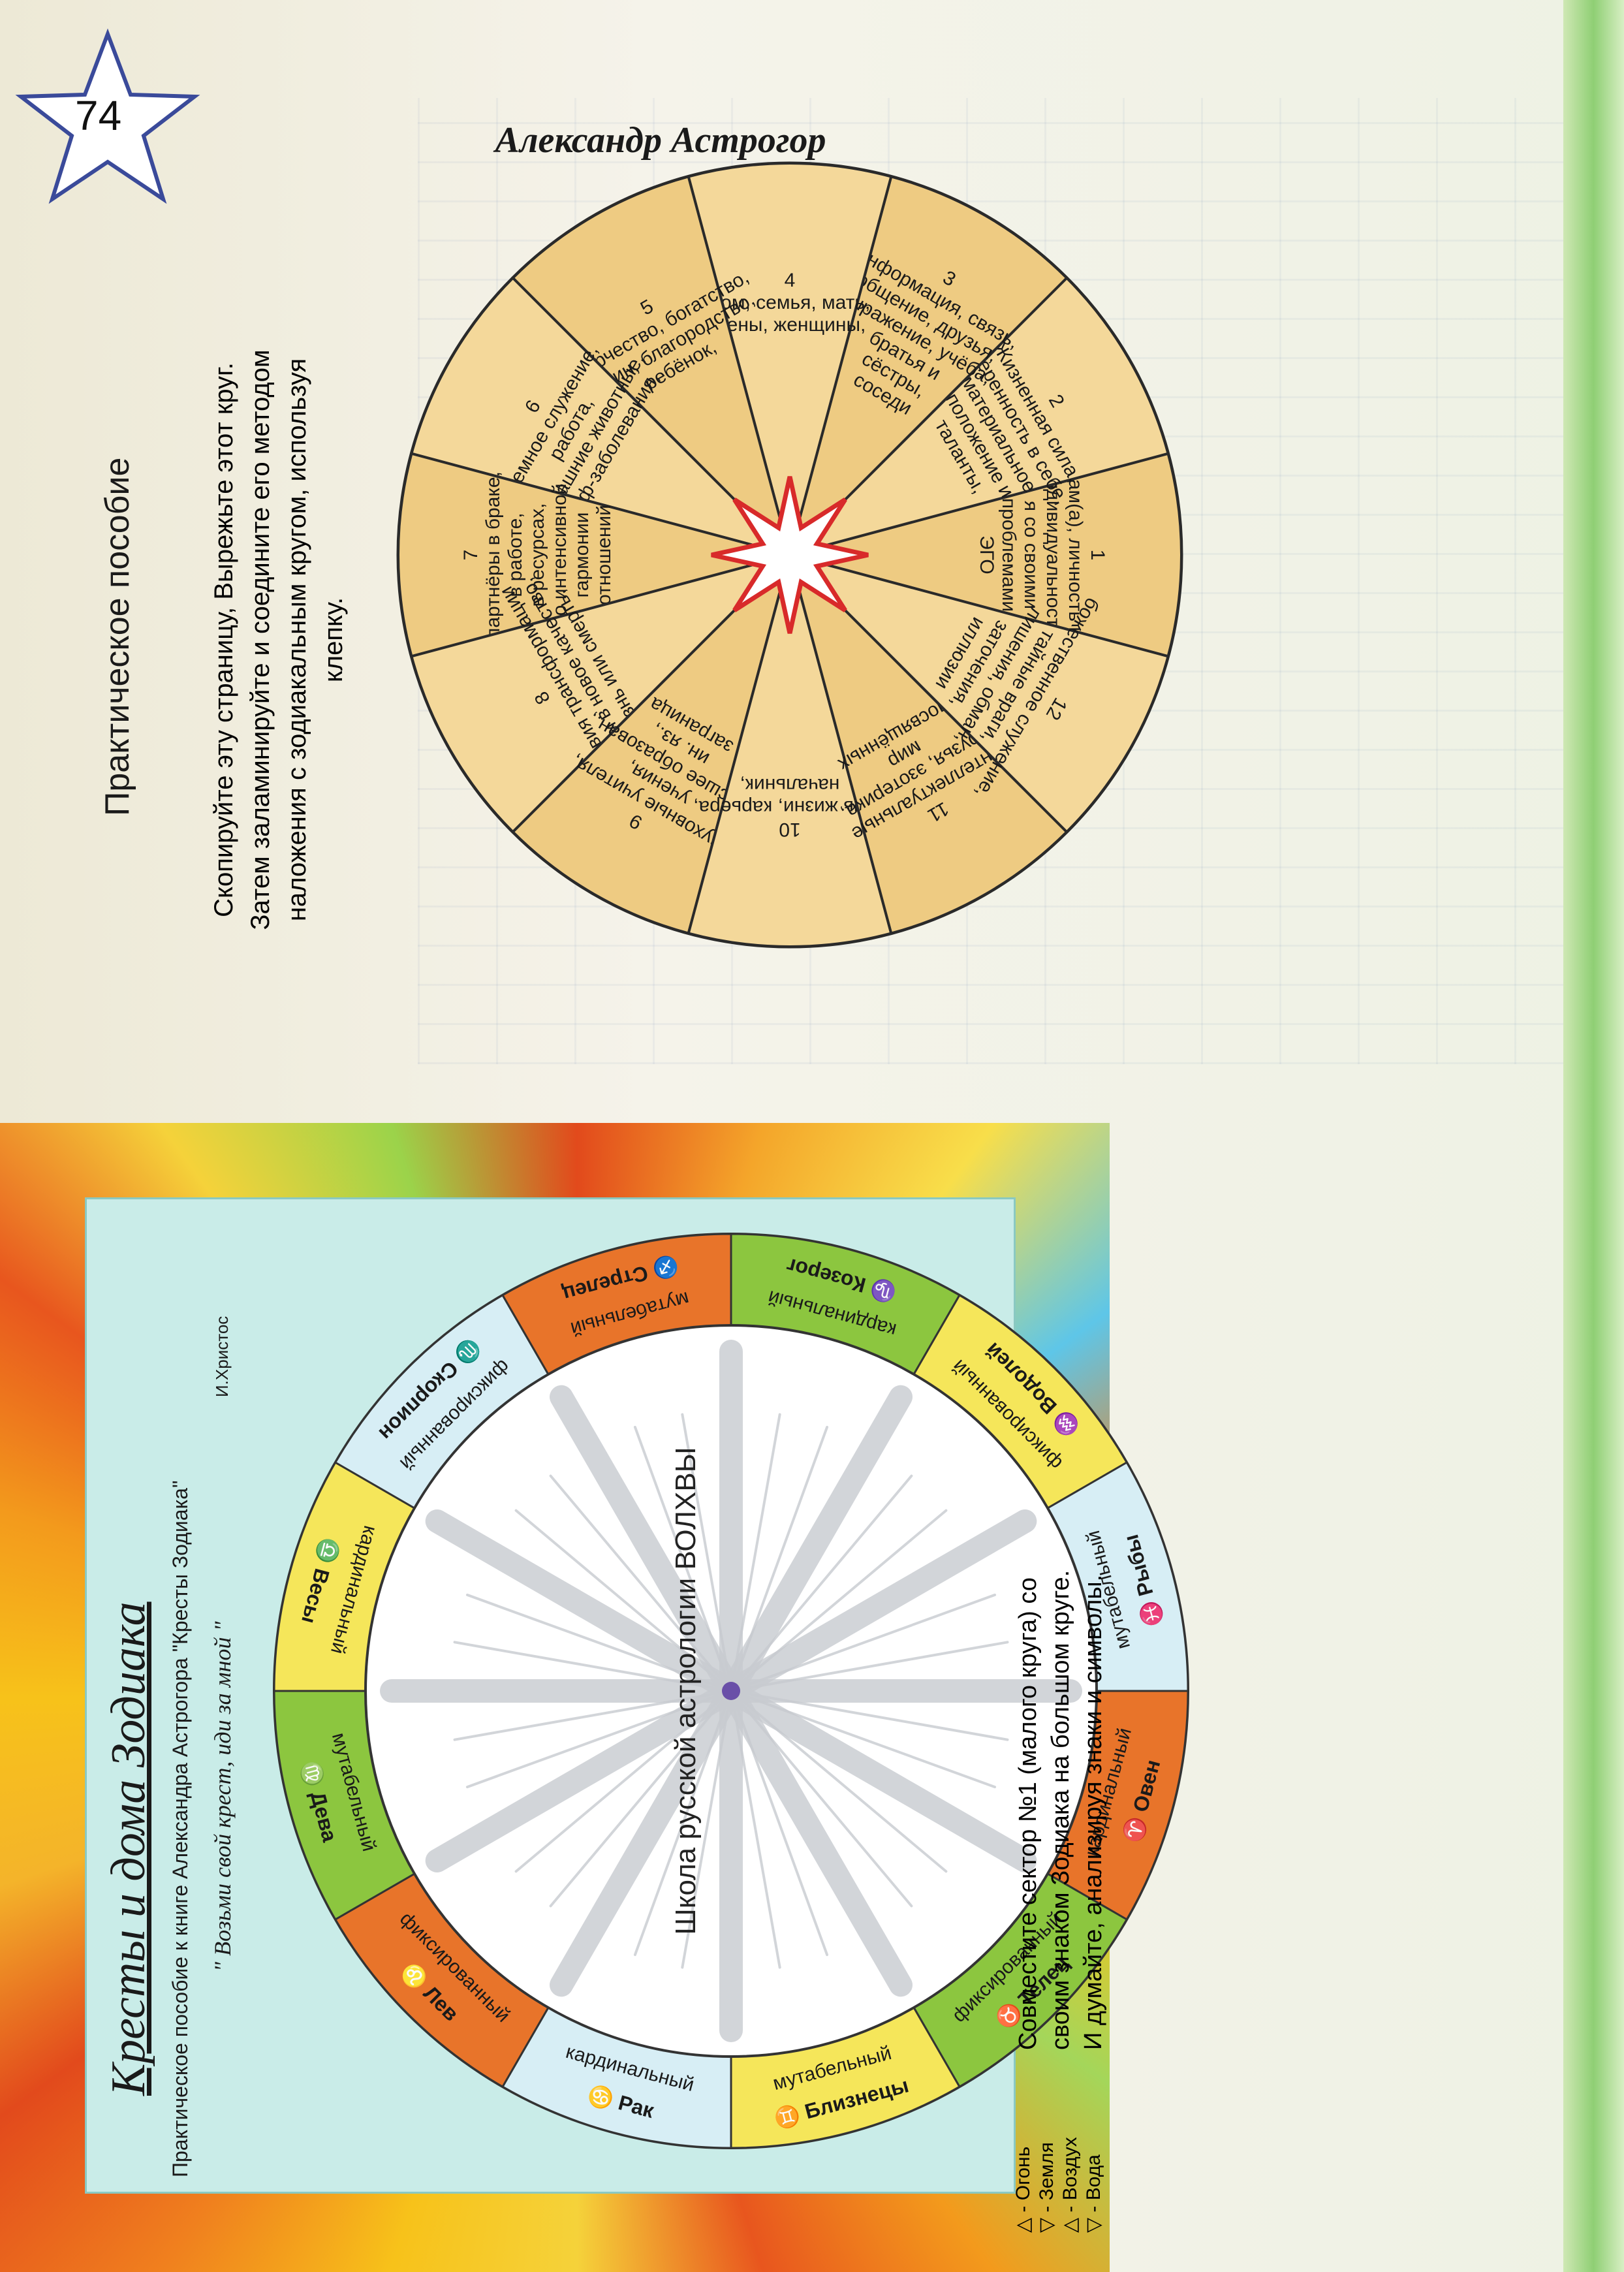 The width and height of the screenshot is (1624, 2272). Describe the element at coordinates (1023, 2190) in the screenshot. I see `legend-fire: △ - Огонь` at that location.